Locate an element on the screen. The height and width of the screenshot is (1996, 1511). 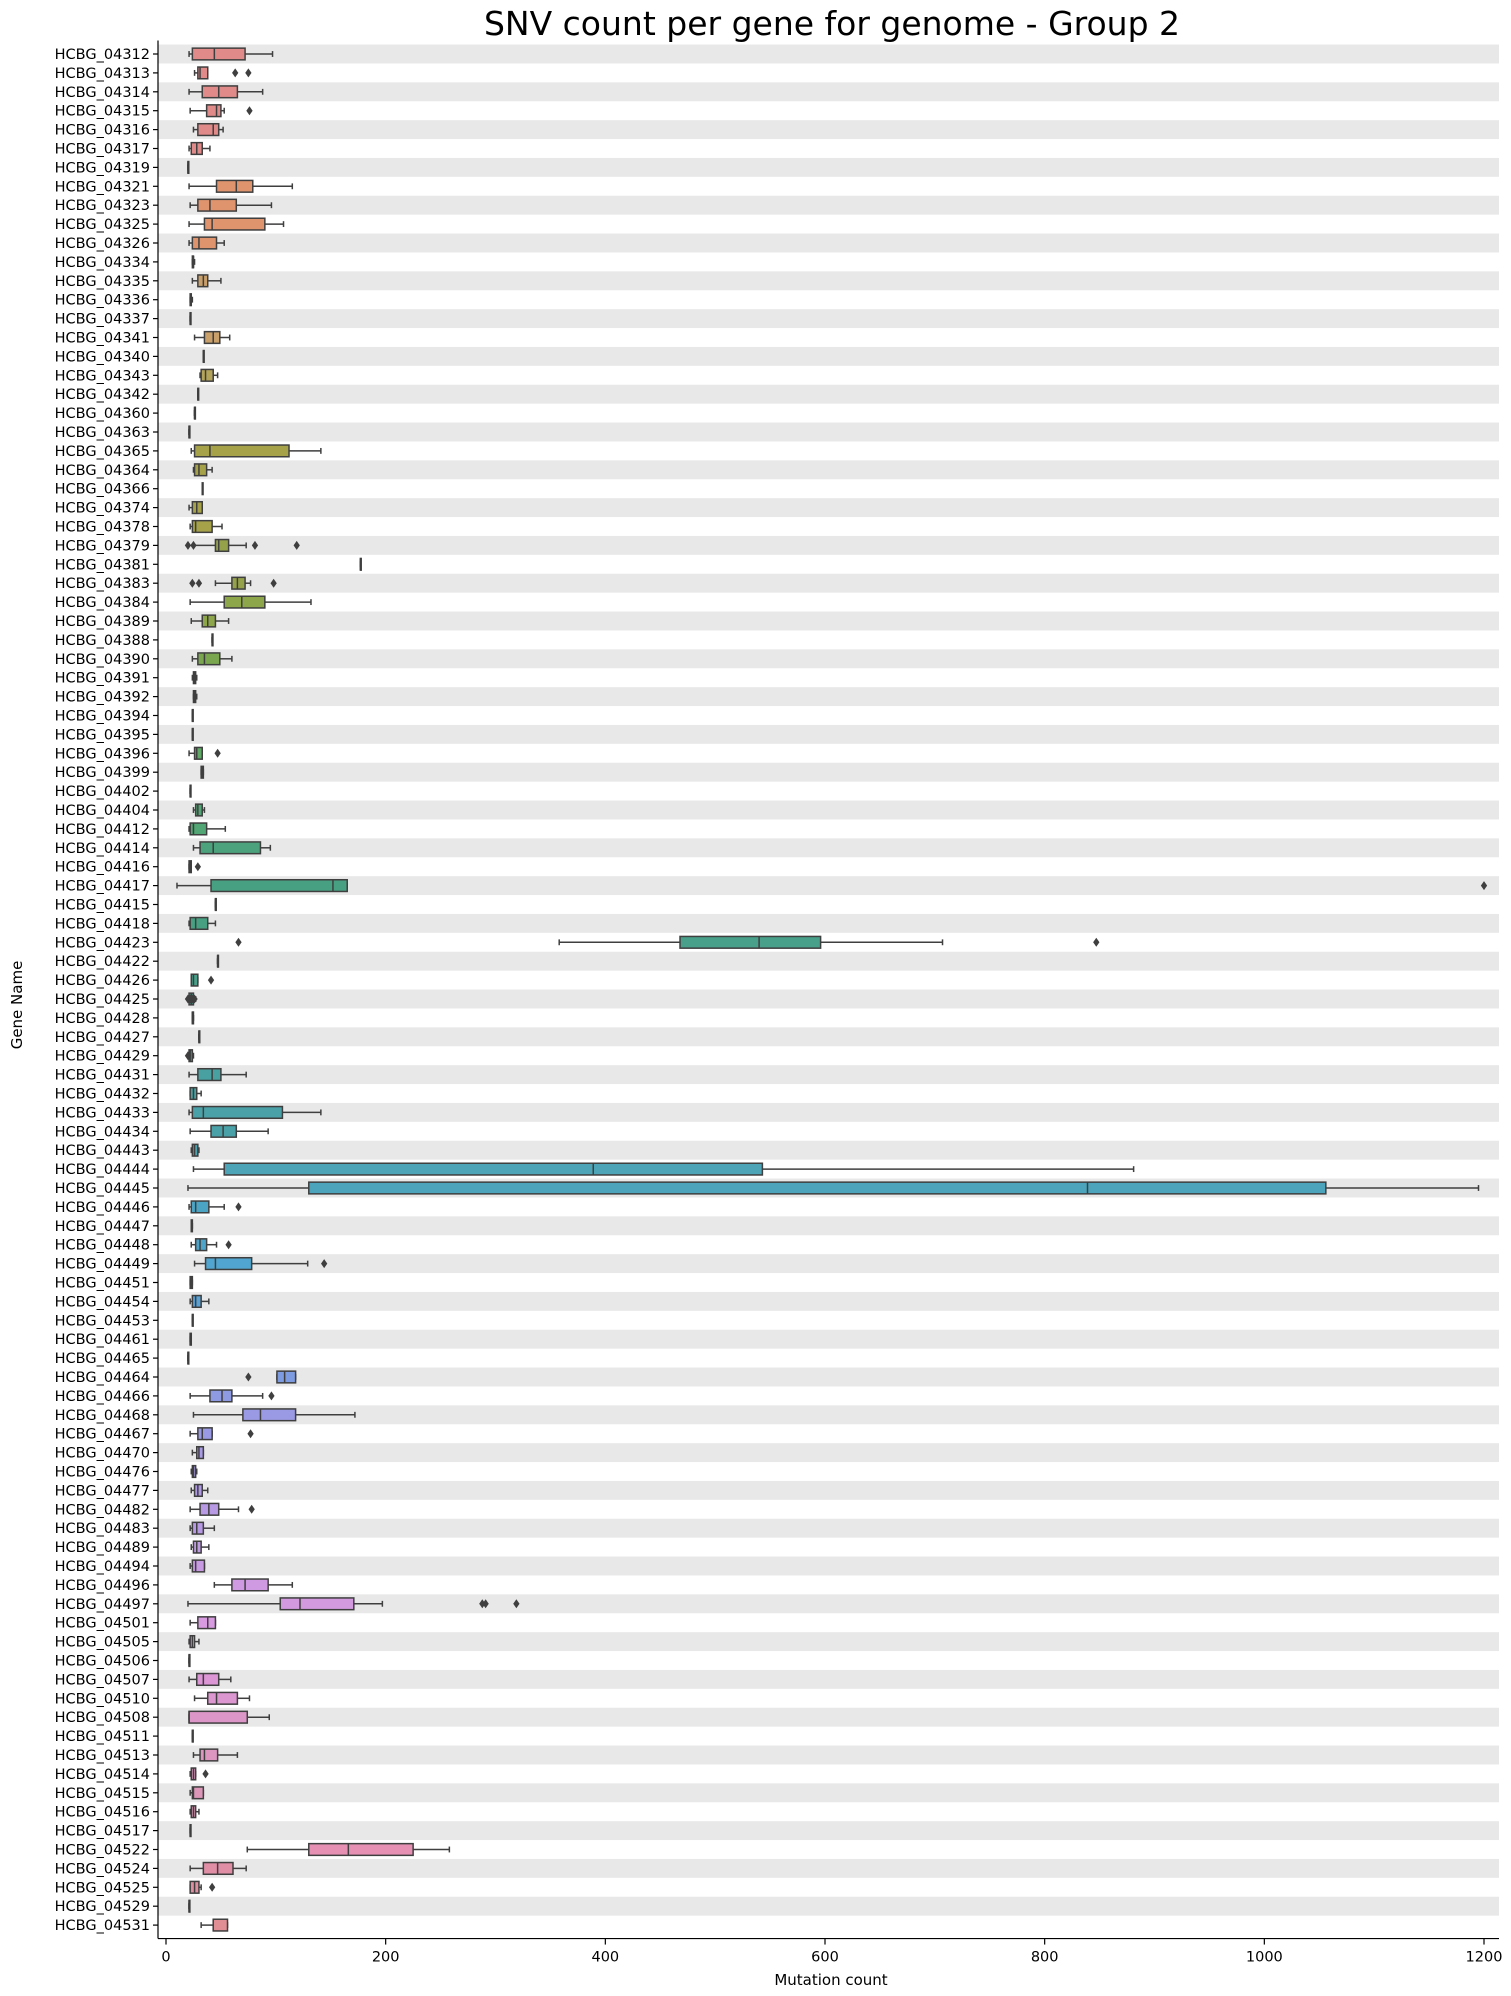
y-tick-label: HCBG_04429 is located at coordinates (102, 1057).